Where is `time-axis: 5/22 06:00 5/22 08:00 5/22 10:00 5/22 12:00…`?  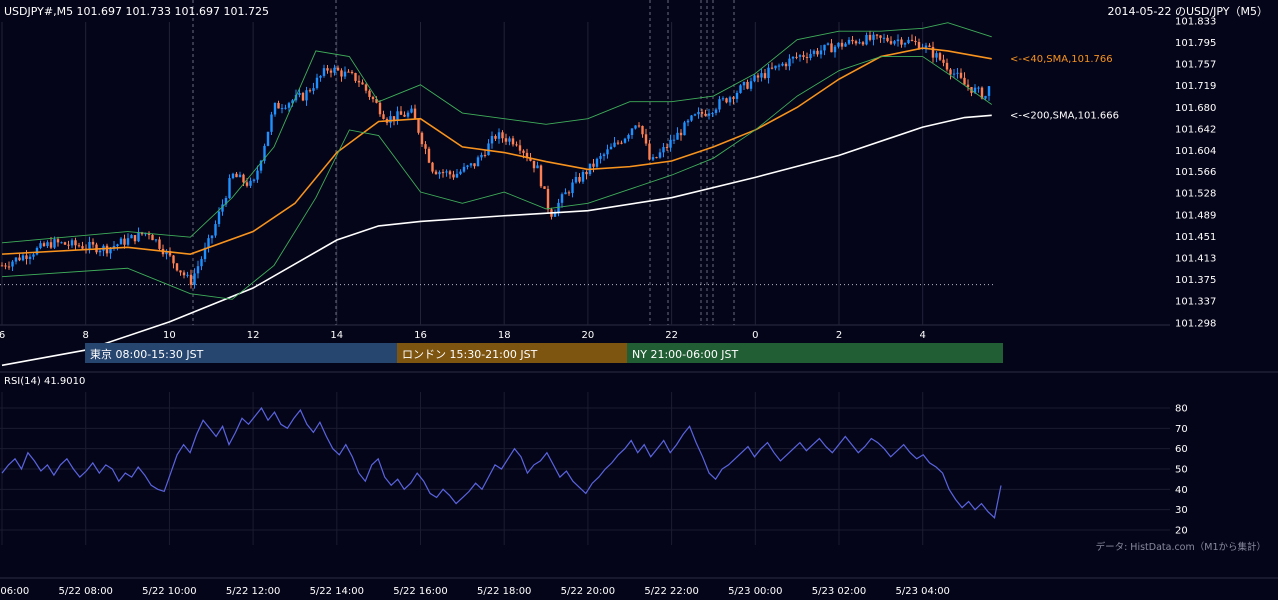 time-axis: 5/22 06:00 5/22 08:00 5/22 10:00 5/22 12:00… is located at coordinates (475, 591).